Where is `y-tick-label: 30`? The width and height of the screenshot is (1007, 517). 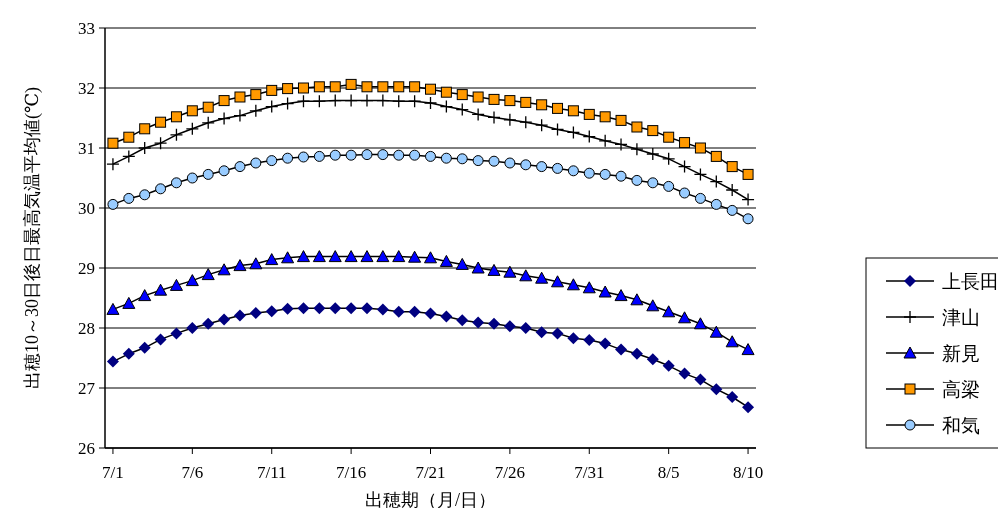 y-tick-label: 30 is located at coordinates (86, 208).